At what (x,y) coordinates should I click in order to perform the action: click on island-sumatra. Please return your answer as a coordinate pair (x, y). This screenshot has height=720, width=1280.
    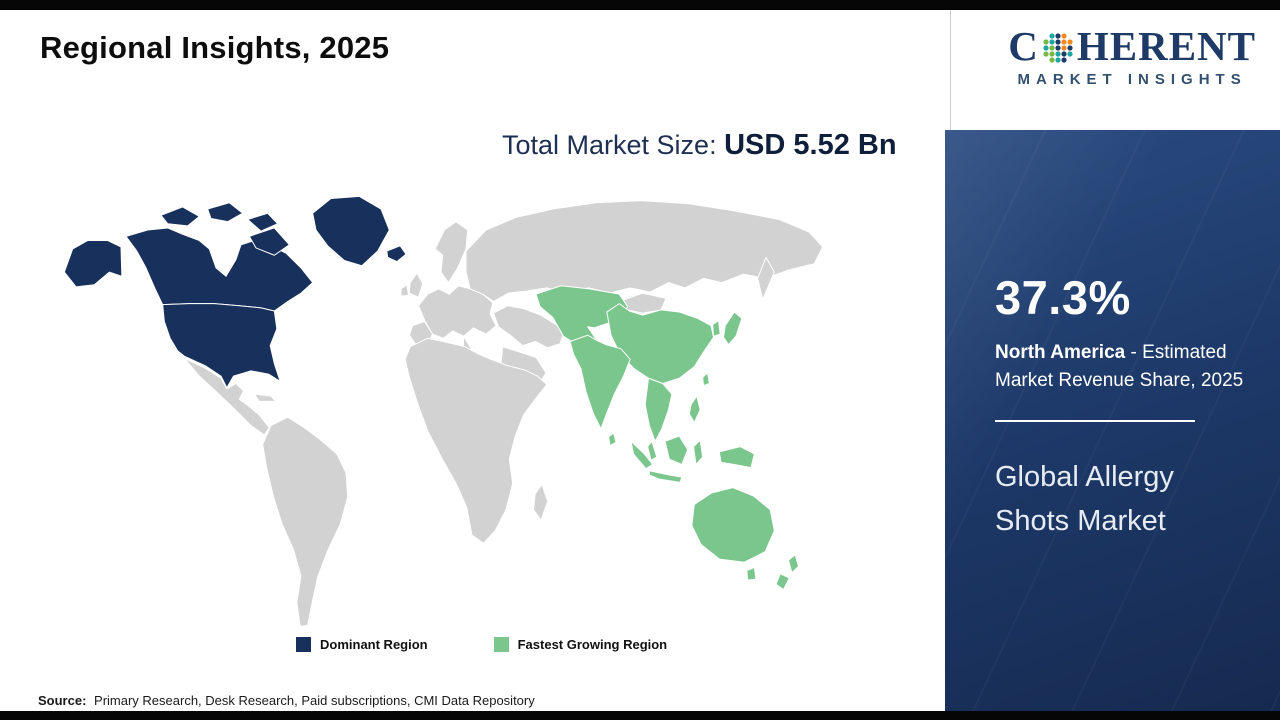
    Looking at the image, I should click on (642, 454).